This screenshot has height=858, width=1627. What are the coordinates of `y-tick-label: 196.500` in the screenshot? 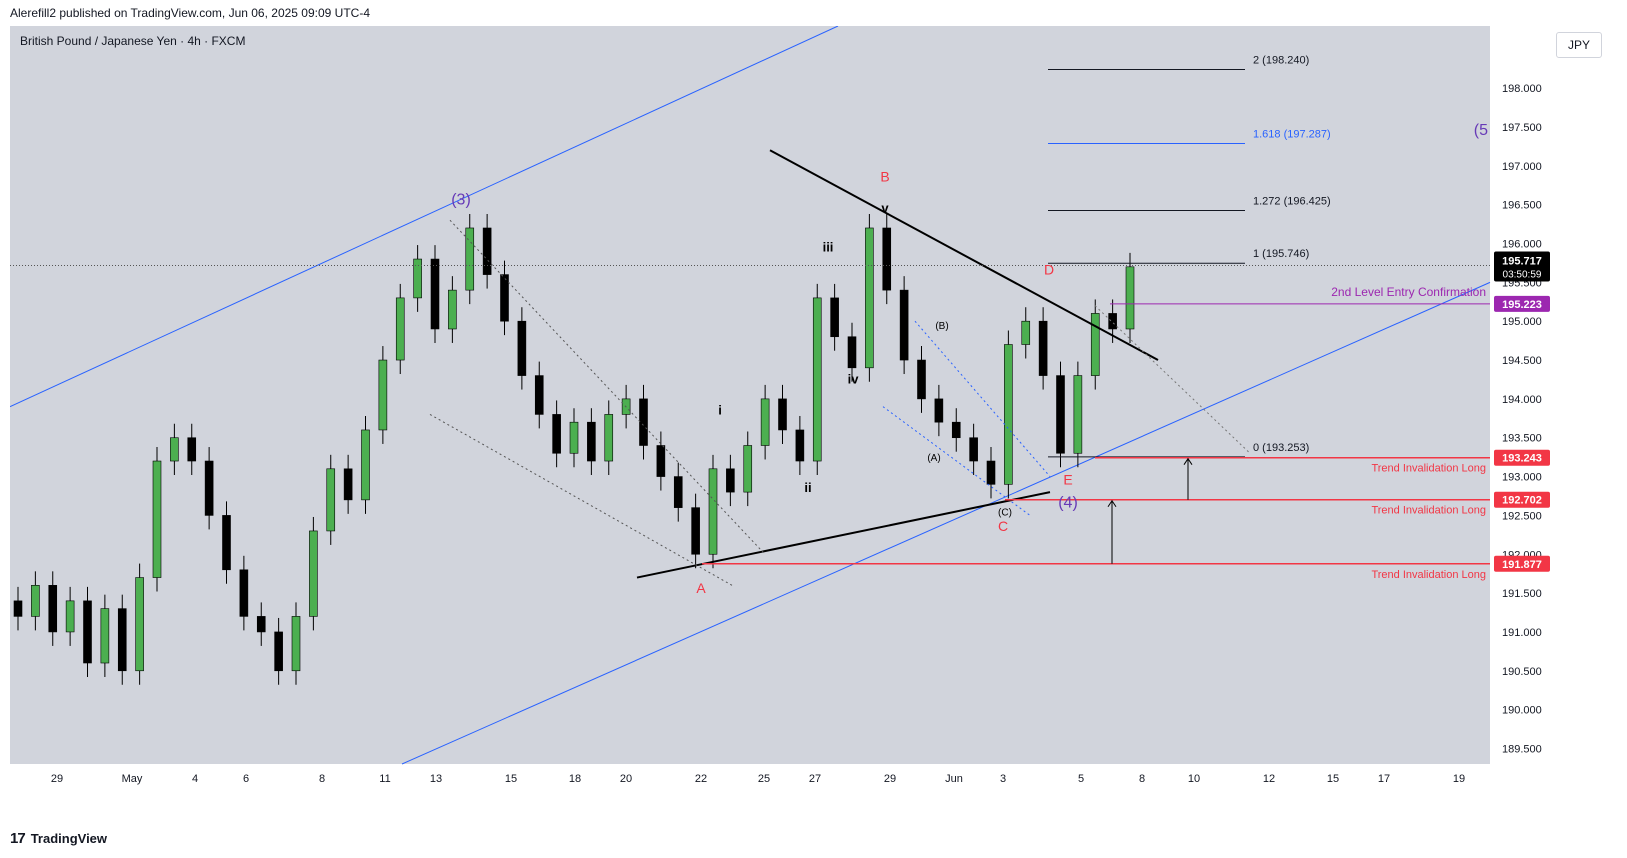 It's located at (1522, 206).